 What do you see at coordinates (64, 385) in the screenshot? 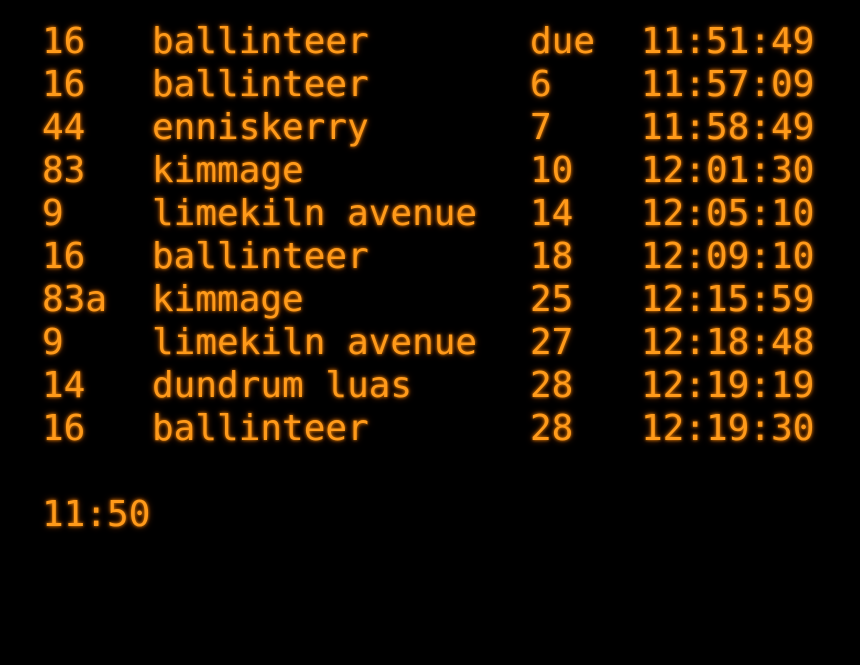
I see `route-number: 14` at bounding box center [64, 385].